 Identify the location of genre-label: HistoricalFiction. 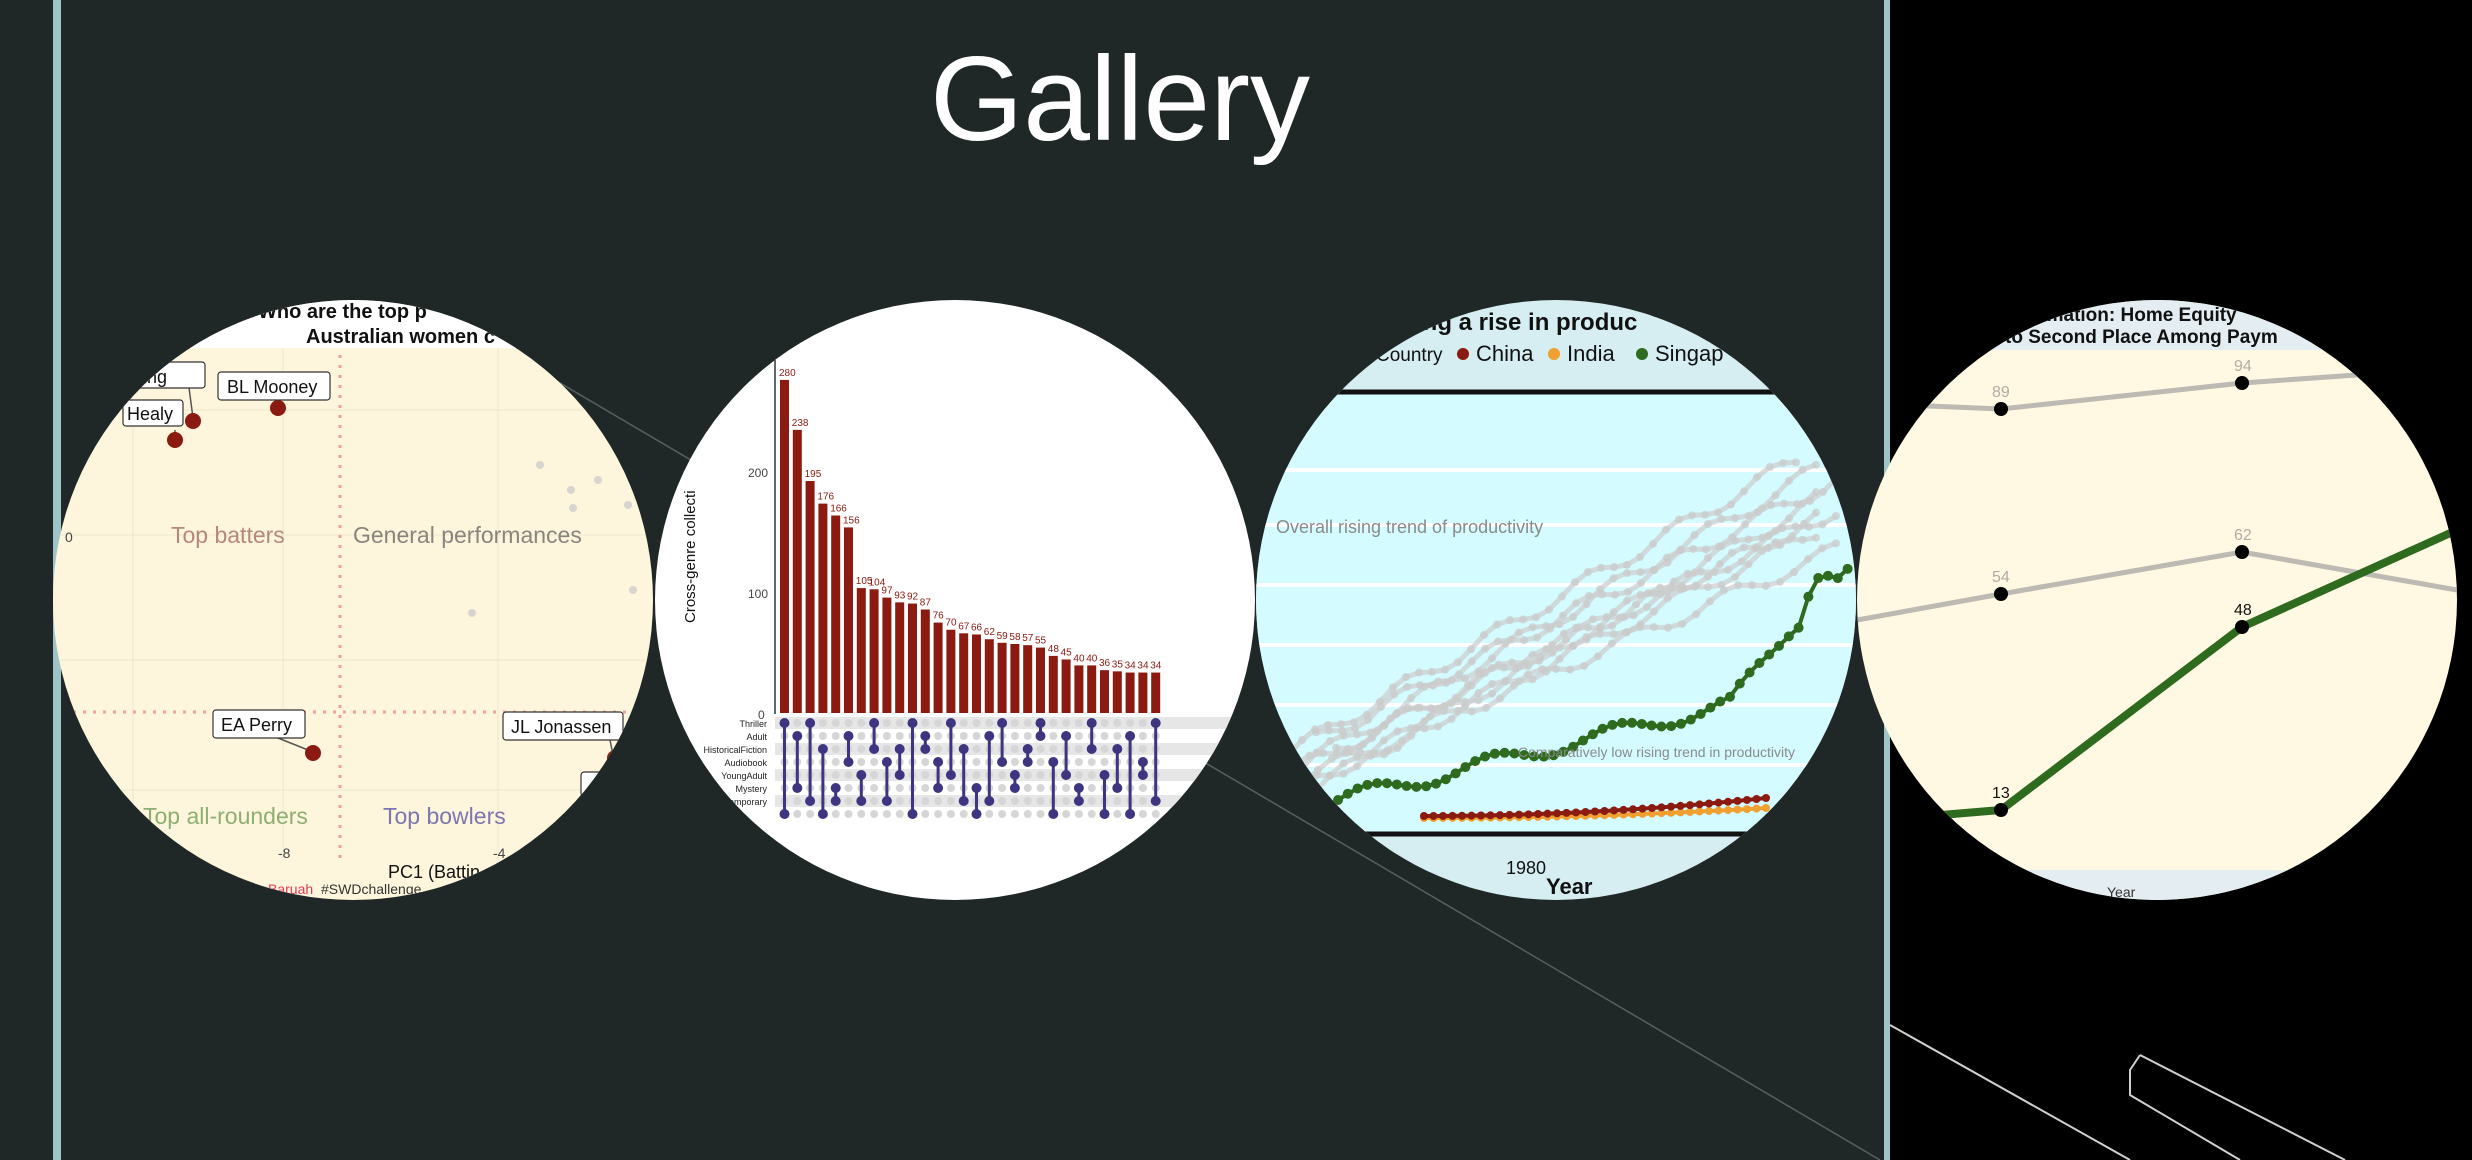
(735, 750).